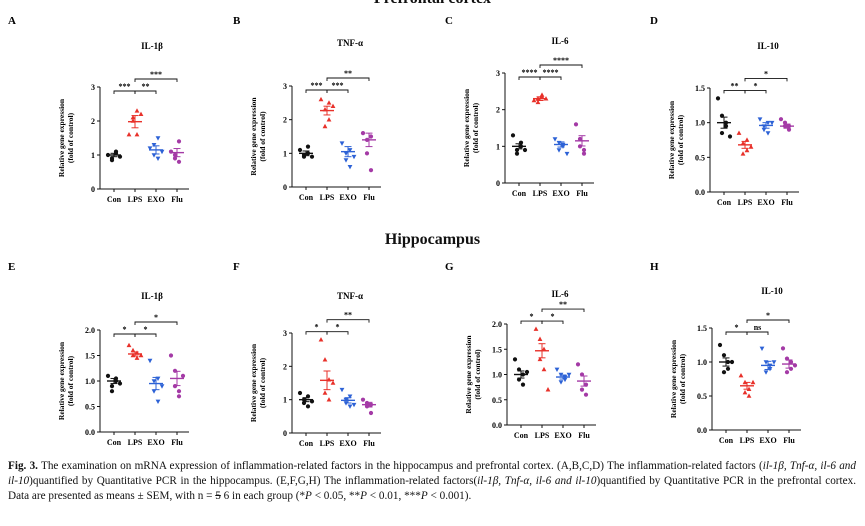  I want to click on data-point-e-exo, so click(154, 391).